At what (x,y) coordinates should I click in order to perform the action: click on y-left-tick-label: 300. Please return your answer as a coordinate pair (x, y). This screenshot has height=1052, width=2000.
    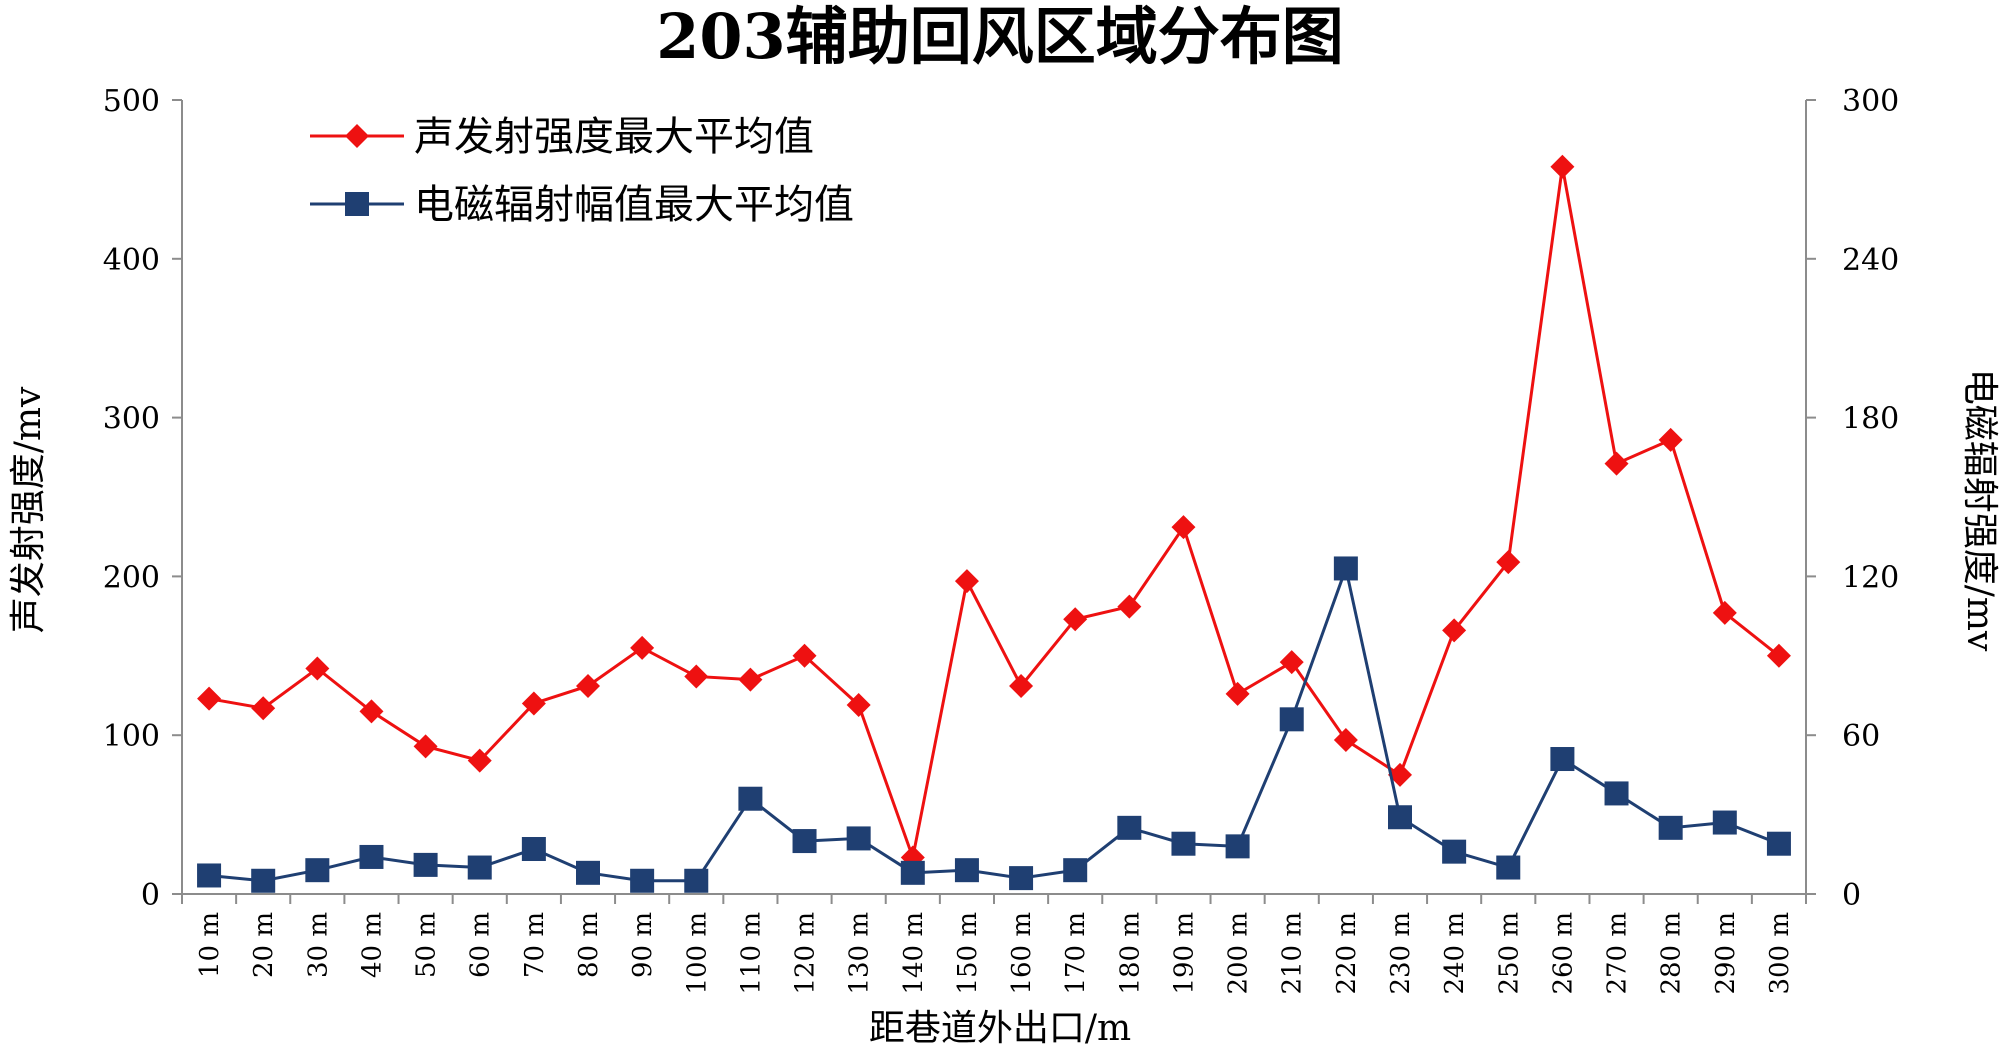
    Looking at the image, I should click on (131, 419).